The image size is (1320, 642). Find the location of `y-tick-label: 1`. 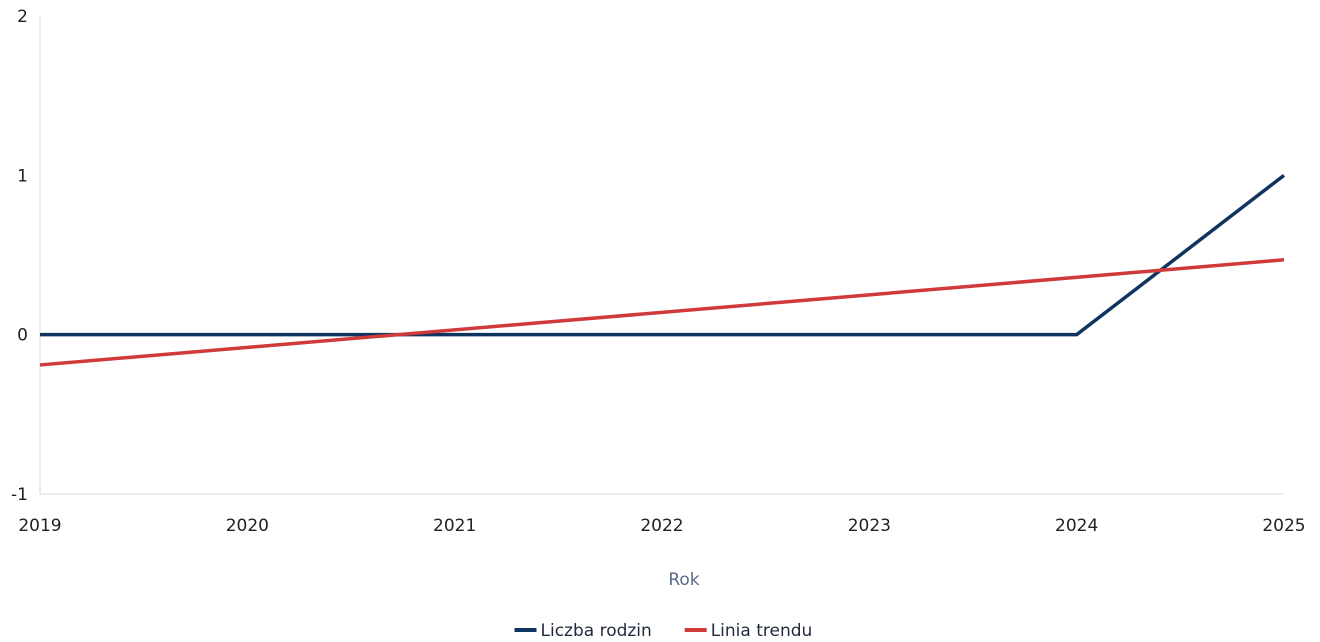

y-tick-label: 1 is located at coordinates (22, 176).